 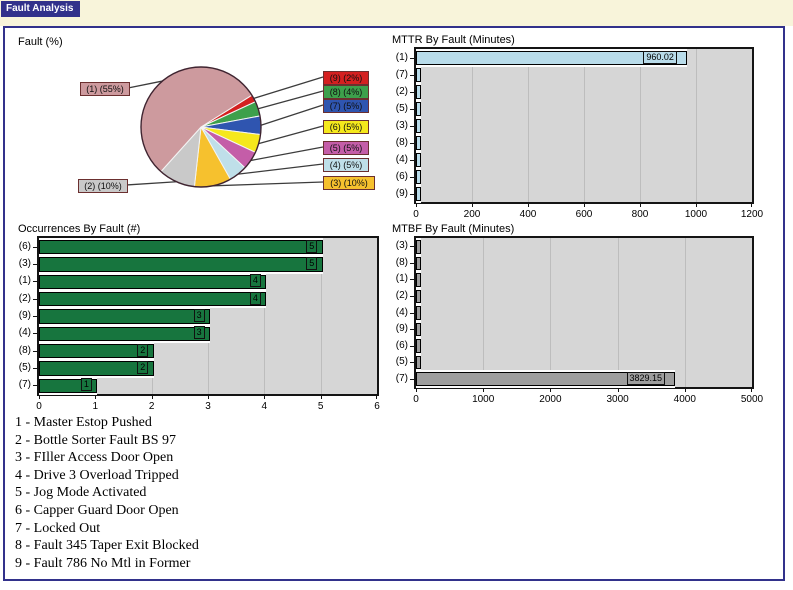 I want to click on x-axis-label: 0, so click(x=416, y=214).